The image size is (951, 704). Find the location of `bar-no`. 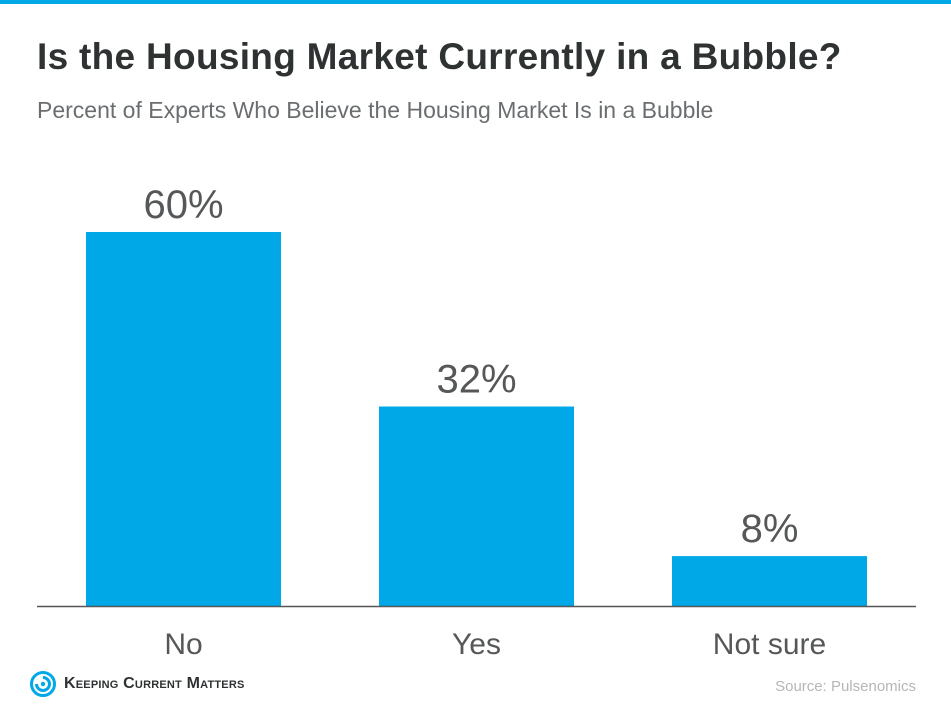

bar-no is located at coordinates (183, 419).